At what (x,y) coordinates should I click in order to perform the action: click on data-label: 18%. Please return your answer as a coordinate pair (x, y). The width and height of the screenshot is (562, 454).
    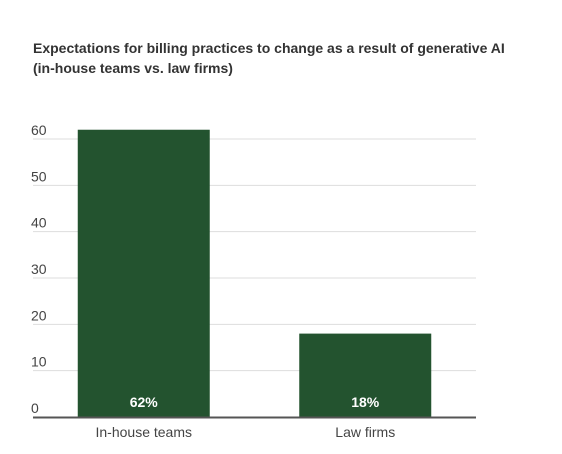
    Looking at the image, I should click on (365, 402).